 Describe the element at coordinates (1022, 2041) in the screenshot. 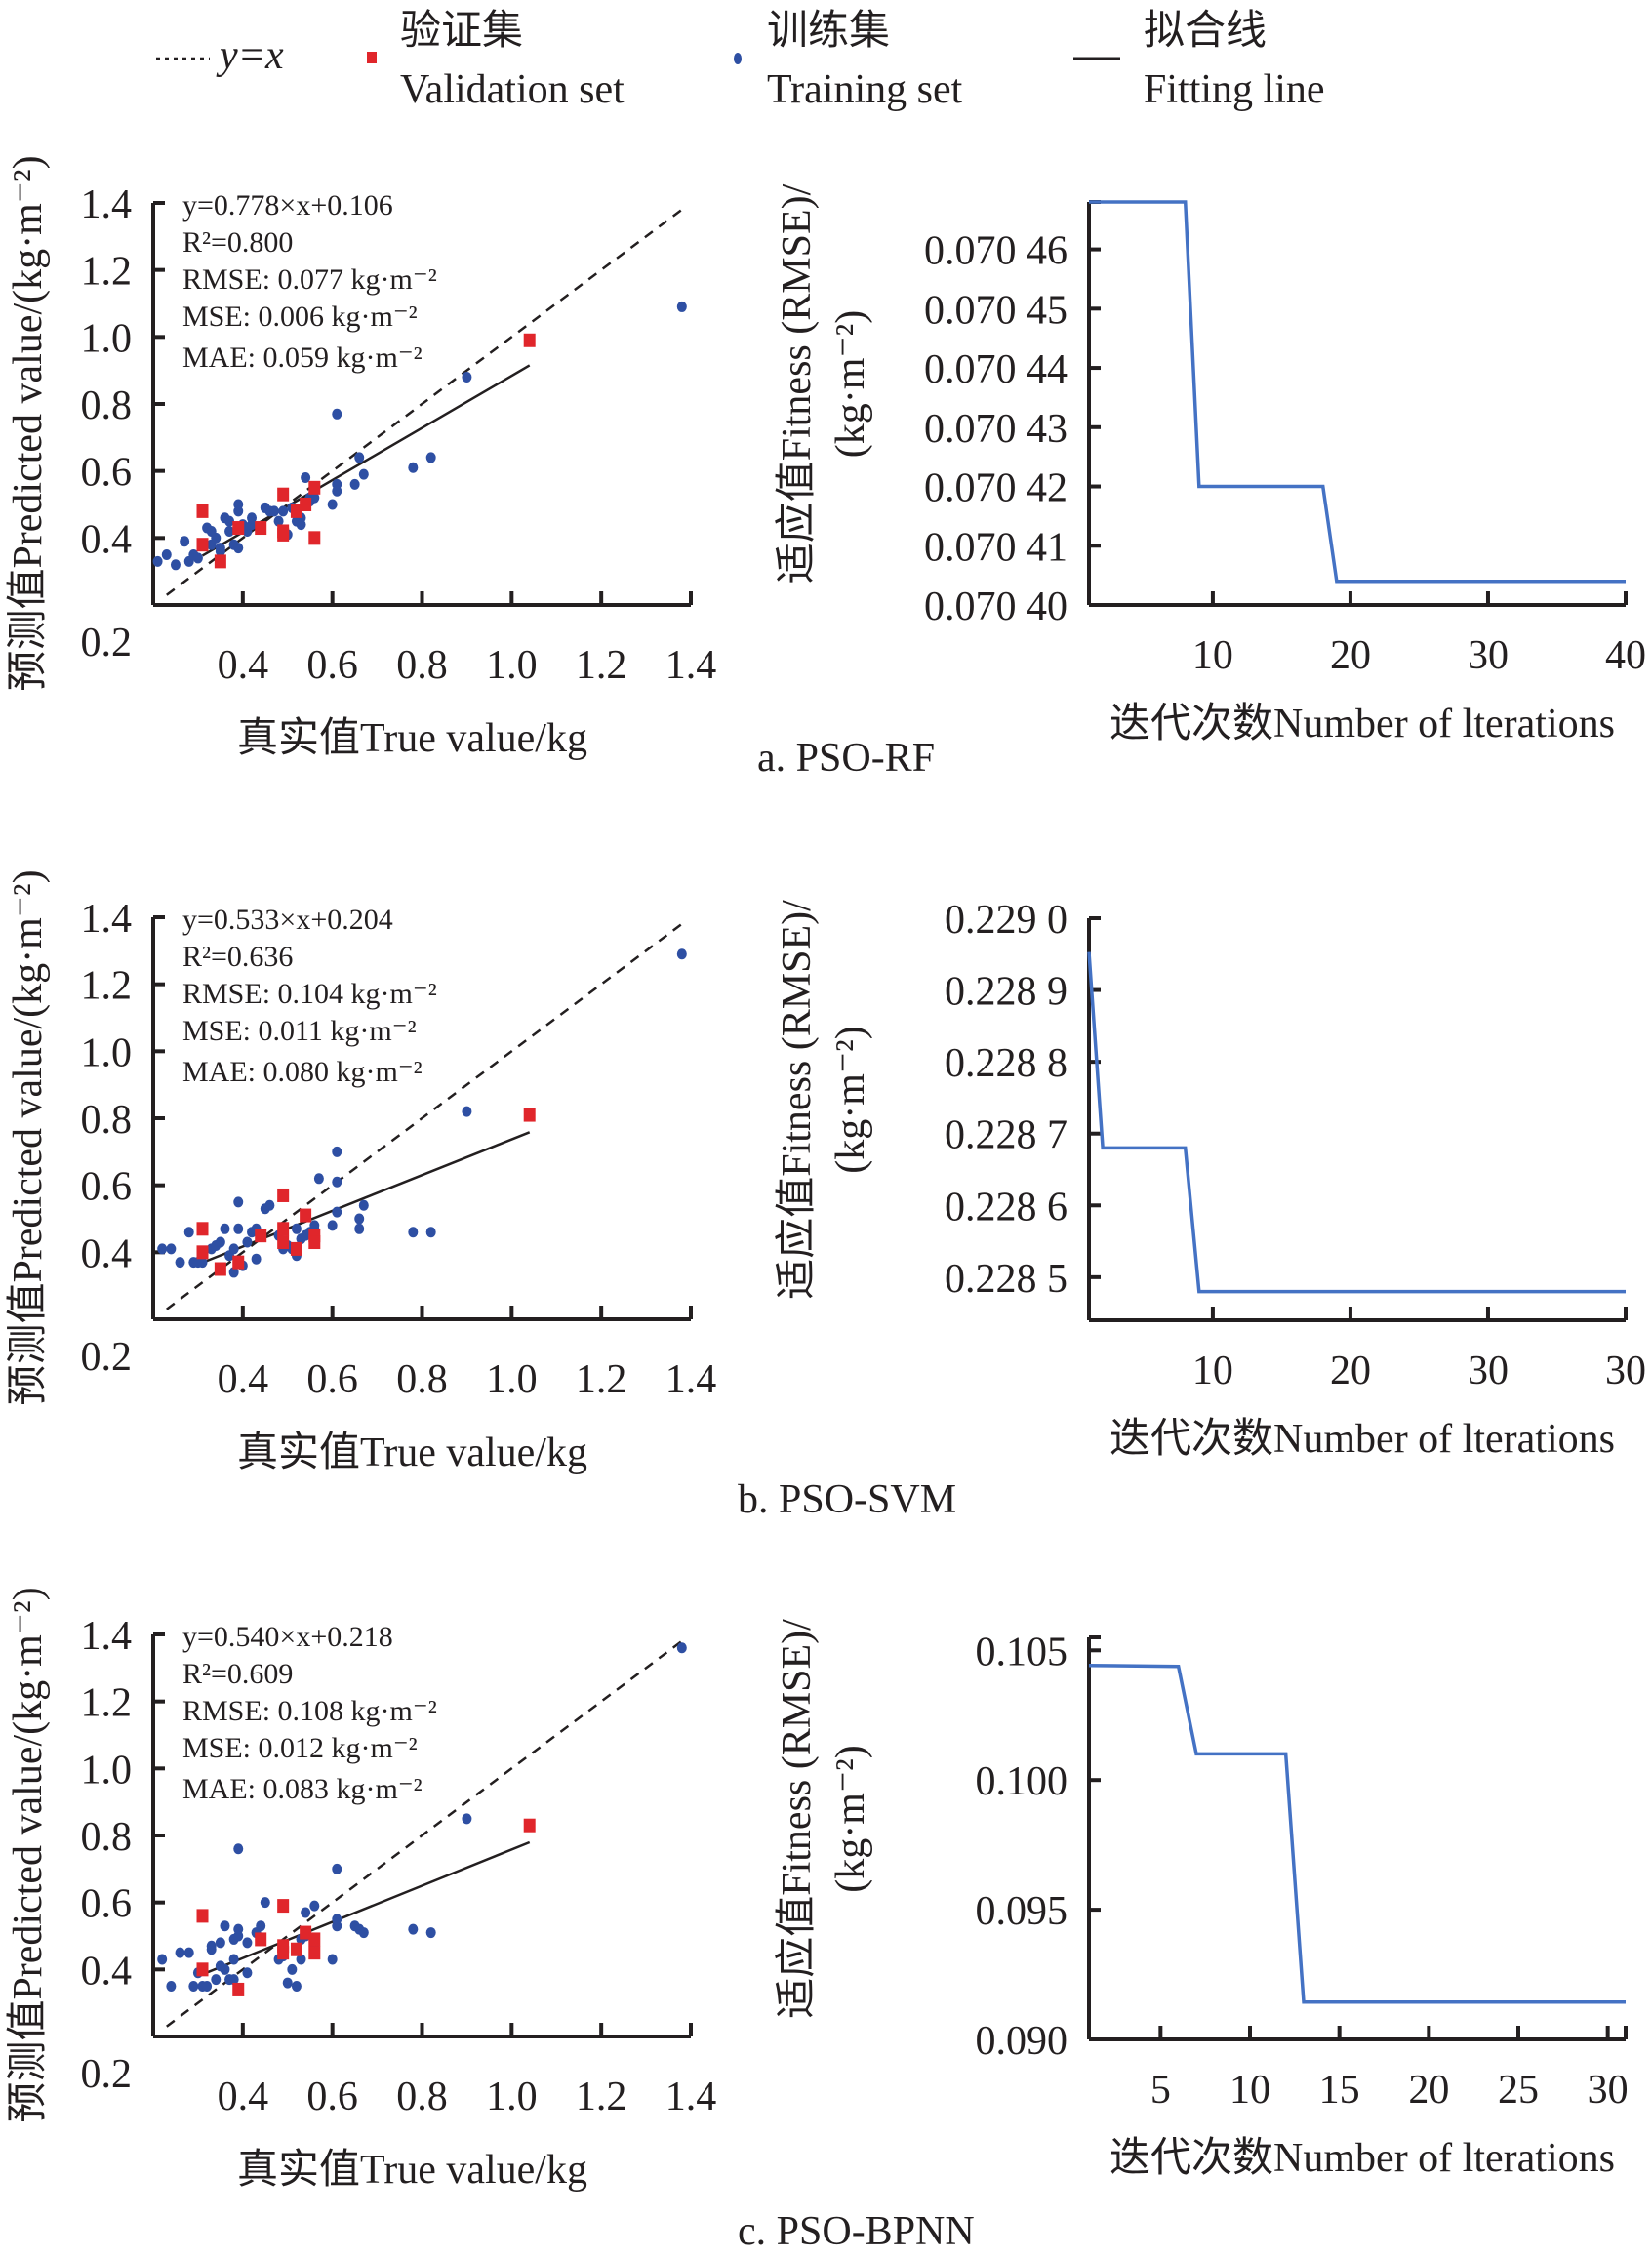

I see `y-tick-label: 0.090` at that location.